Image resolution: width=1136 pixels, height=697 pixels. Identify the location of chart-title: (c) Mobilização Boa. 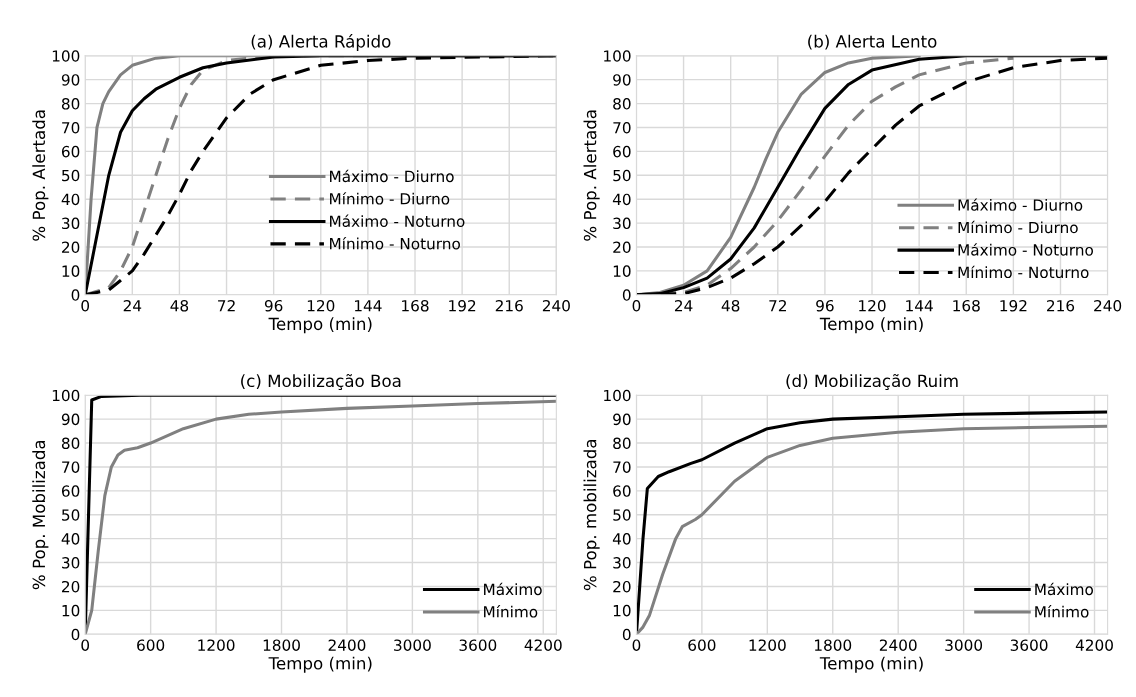
(321, 382).